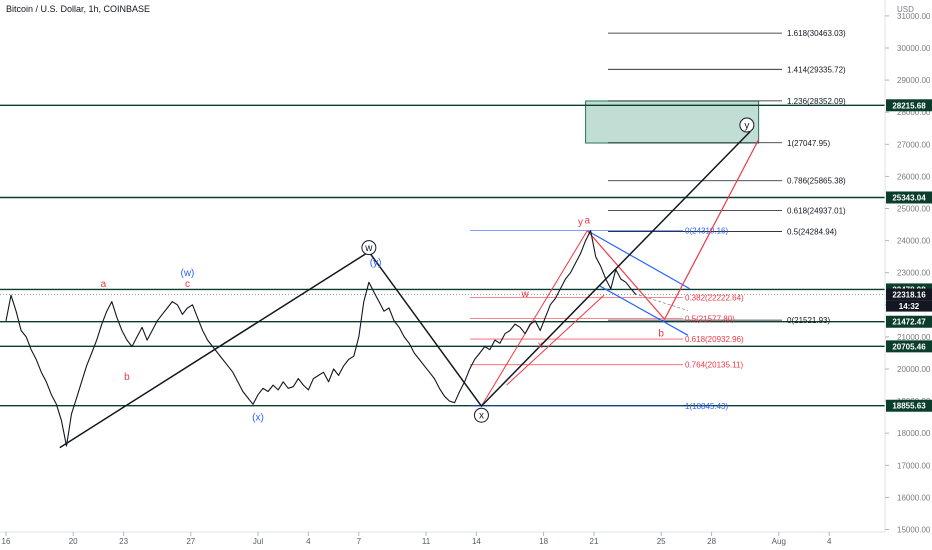 This screenshot has width=932, height=550. Describe the element at coordinates (78, 9) in the screenshot. I see `chart-title: Bitcoin / U.S. Dollar, 1h, COINBASE` at that location.